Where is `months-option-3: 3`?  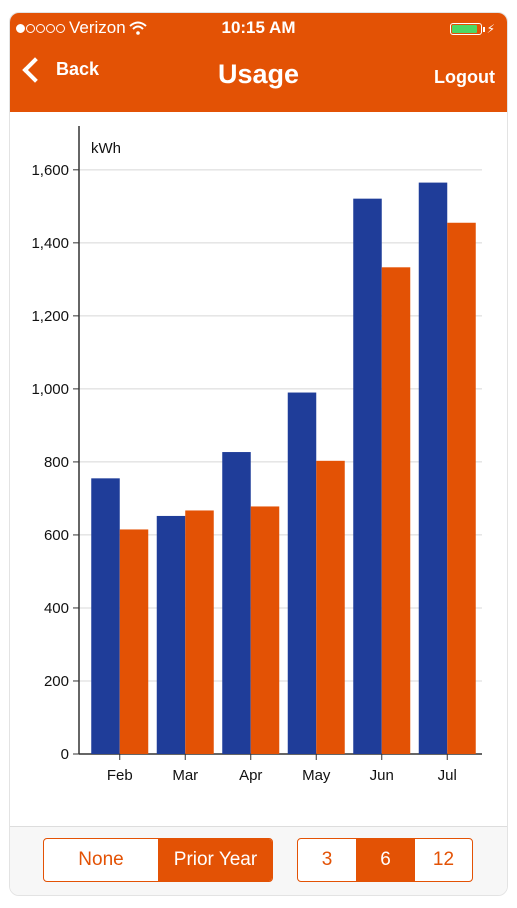 months-option-3: 3 is located at coordinates (327, 859).